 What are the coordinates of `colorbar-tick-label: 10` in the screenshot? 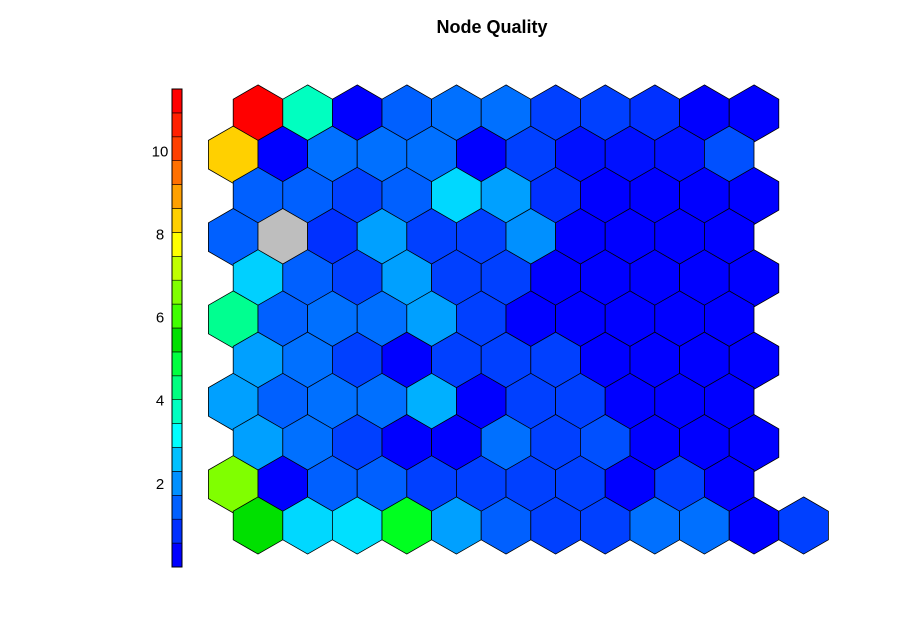 It's located at (160, 151).